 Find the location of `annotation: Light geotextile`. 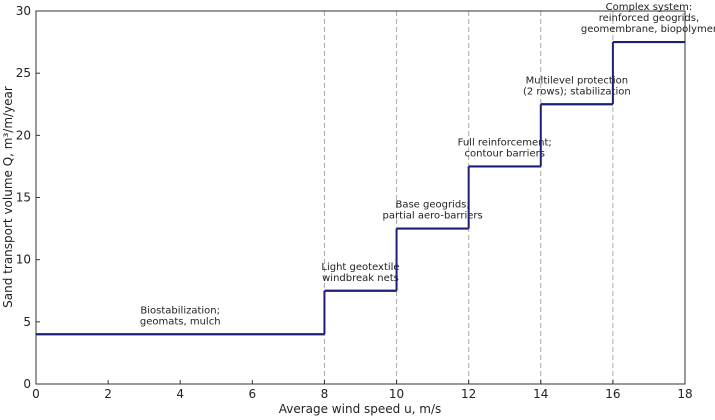

annotation: Light geotextile is located at coordinates (360, 267).